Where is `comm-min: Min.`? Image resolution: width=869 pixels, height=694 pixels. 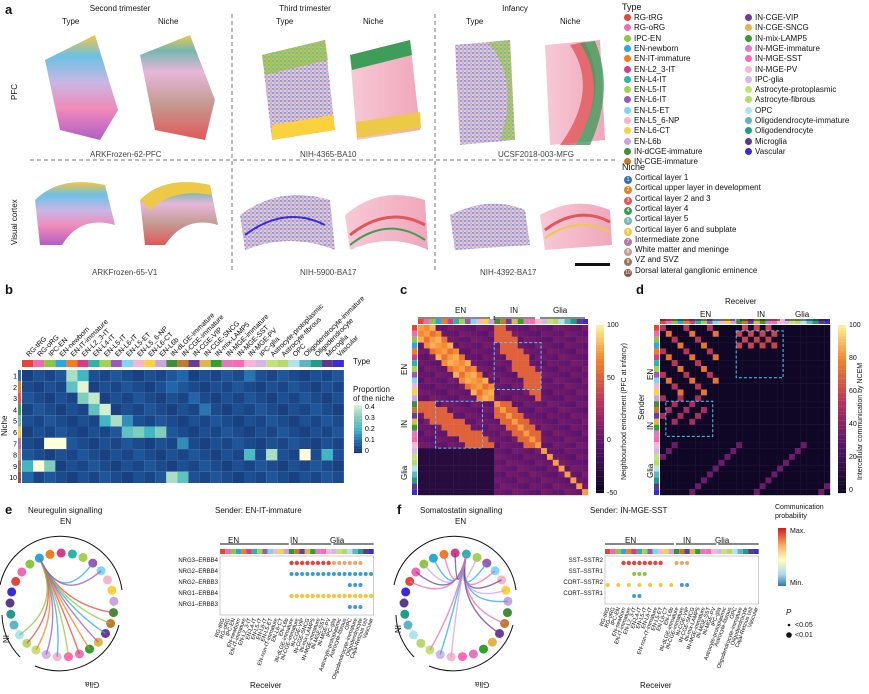 comm-min: Min. is located at coordinates (797, 583).